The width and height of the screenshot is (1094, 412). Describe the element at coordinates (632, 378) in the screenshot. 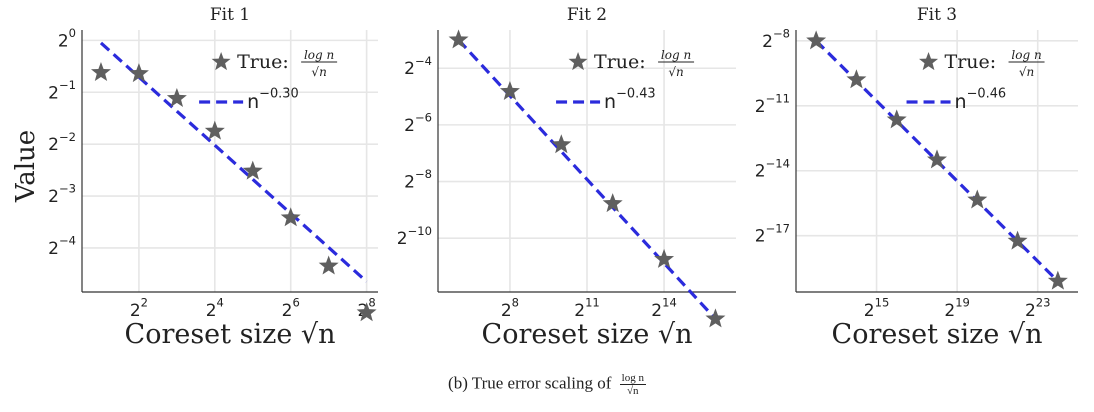

I see `caption-frac-num: log n` at that location.